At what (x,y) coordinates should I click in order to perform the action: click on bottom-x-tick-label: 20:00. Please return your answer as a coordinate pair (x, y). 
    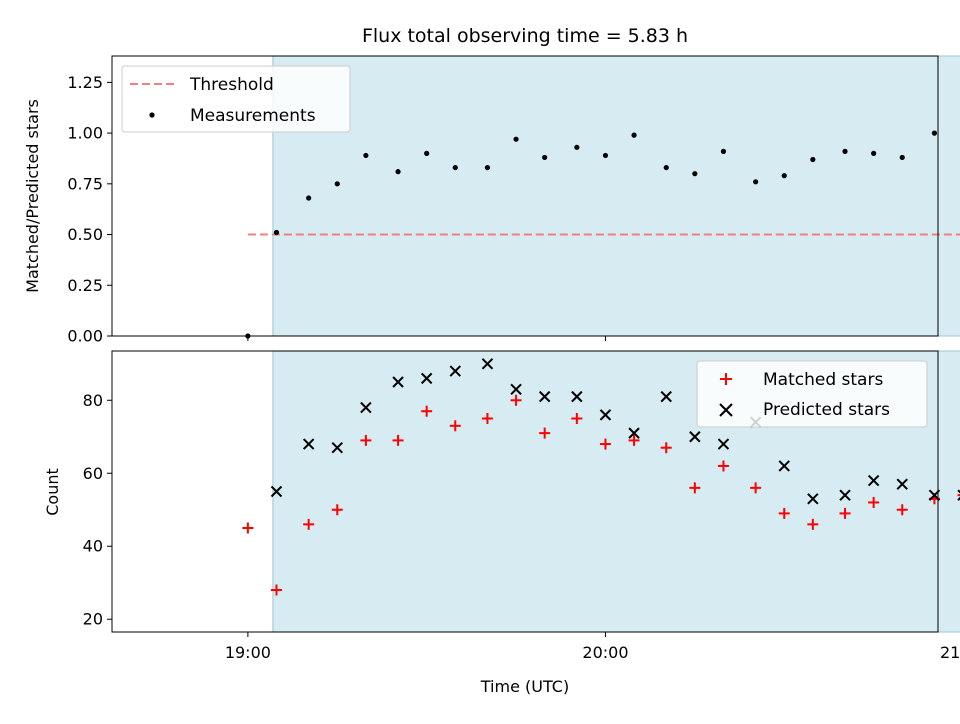
    Looking at the image, I should click on (605, 652).